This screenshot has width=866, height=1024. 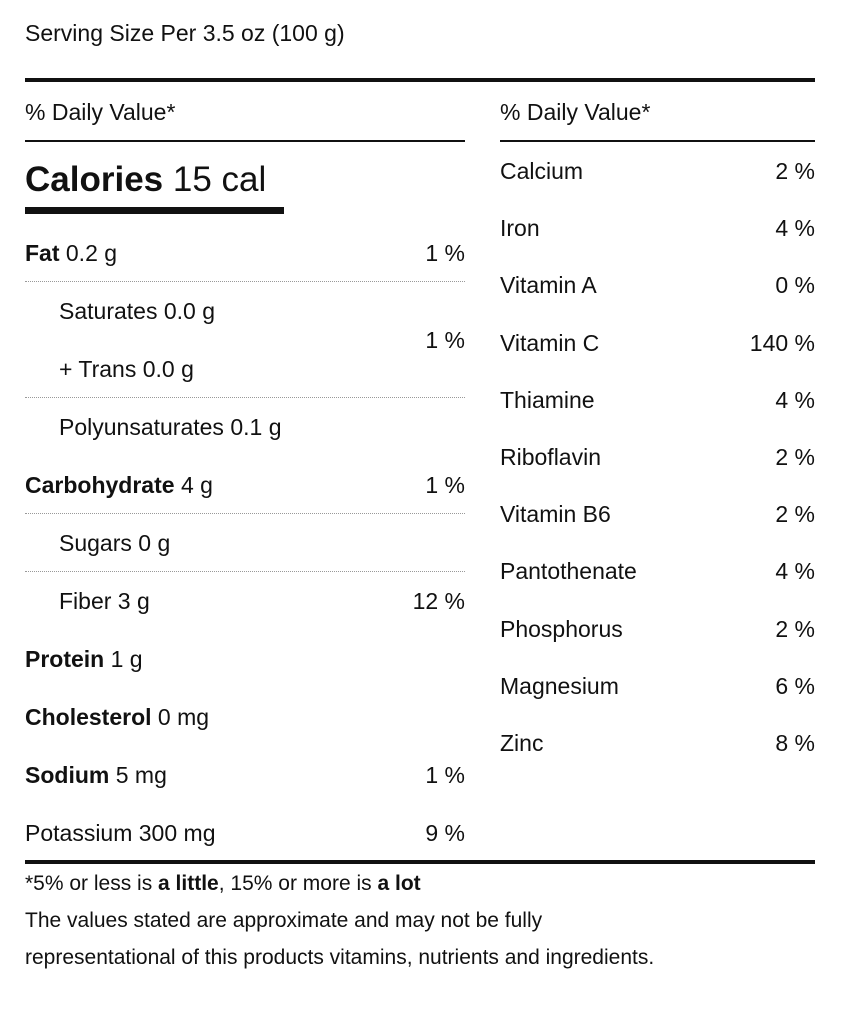 What do you see at coordinates (98, 369) in the screenshot?
I see `nutrient-name: + Trans` at bounding box center [98, 369].